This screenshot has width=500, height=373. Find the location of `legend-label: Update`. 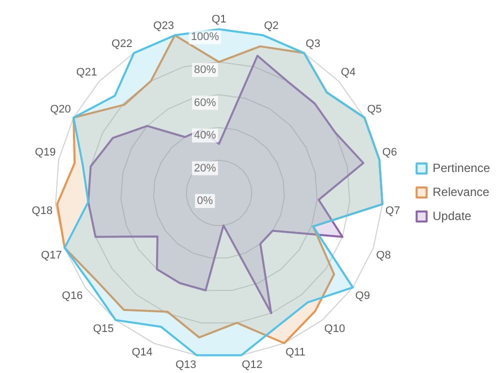

legend-label: Update is located at coordinates (452, 215).